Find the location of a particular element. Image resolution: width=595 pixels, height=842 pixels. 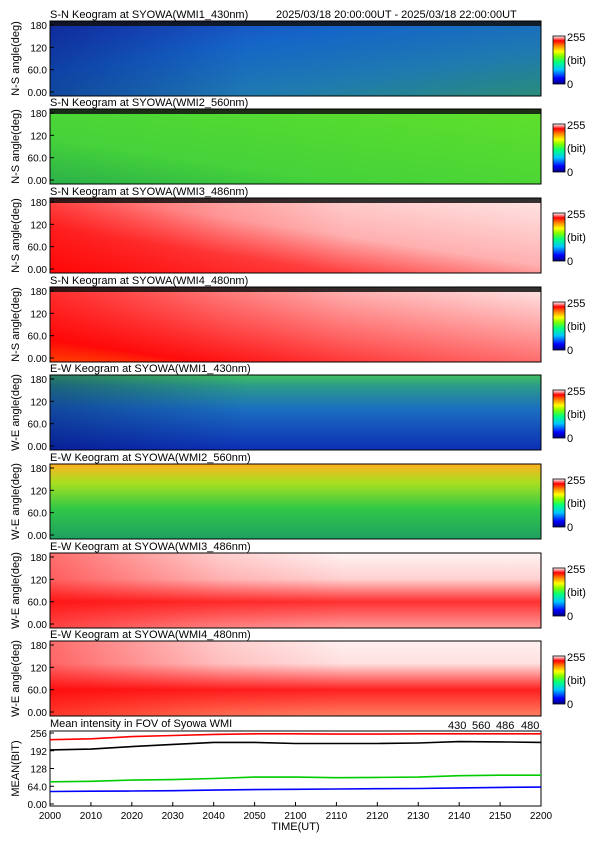

x-tick-label: 2050 is located at coordinates (254, 816).